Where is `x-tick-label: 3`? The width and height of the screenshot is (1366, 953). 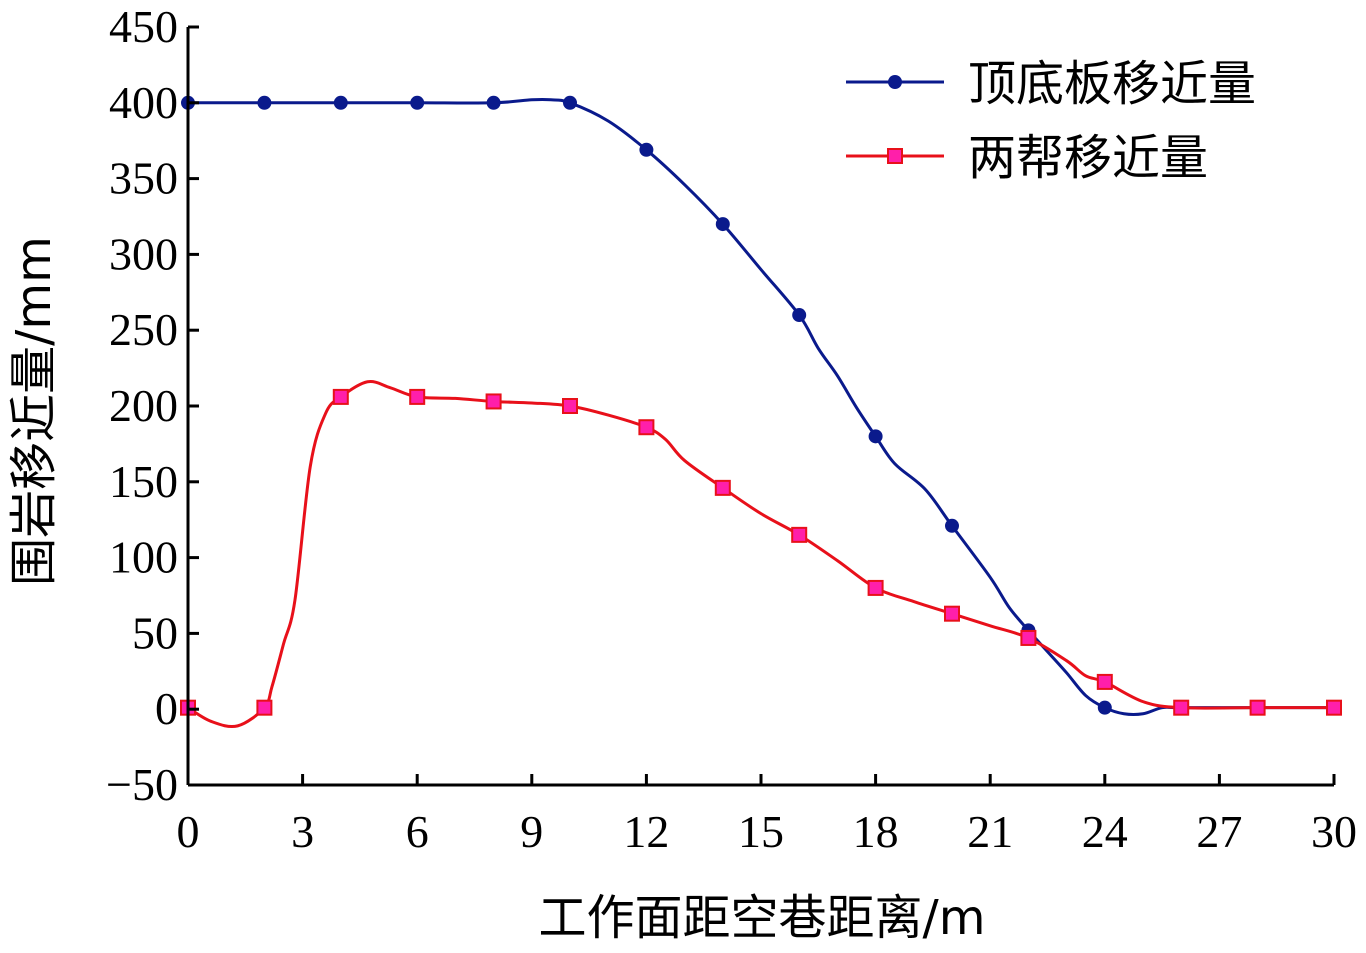 x-tick-label: 3 is located at coordinates (302, 831).